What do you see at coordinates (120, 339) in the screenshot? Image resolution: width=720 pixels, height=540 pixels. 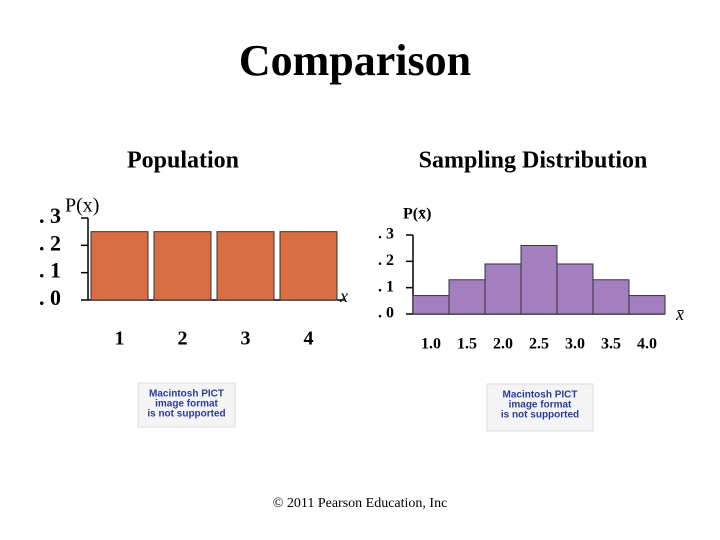 I see `x-tick-label: 1` at bounding box center [120, 339].